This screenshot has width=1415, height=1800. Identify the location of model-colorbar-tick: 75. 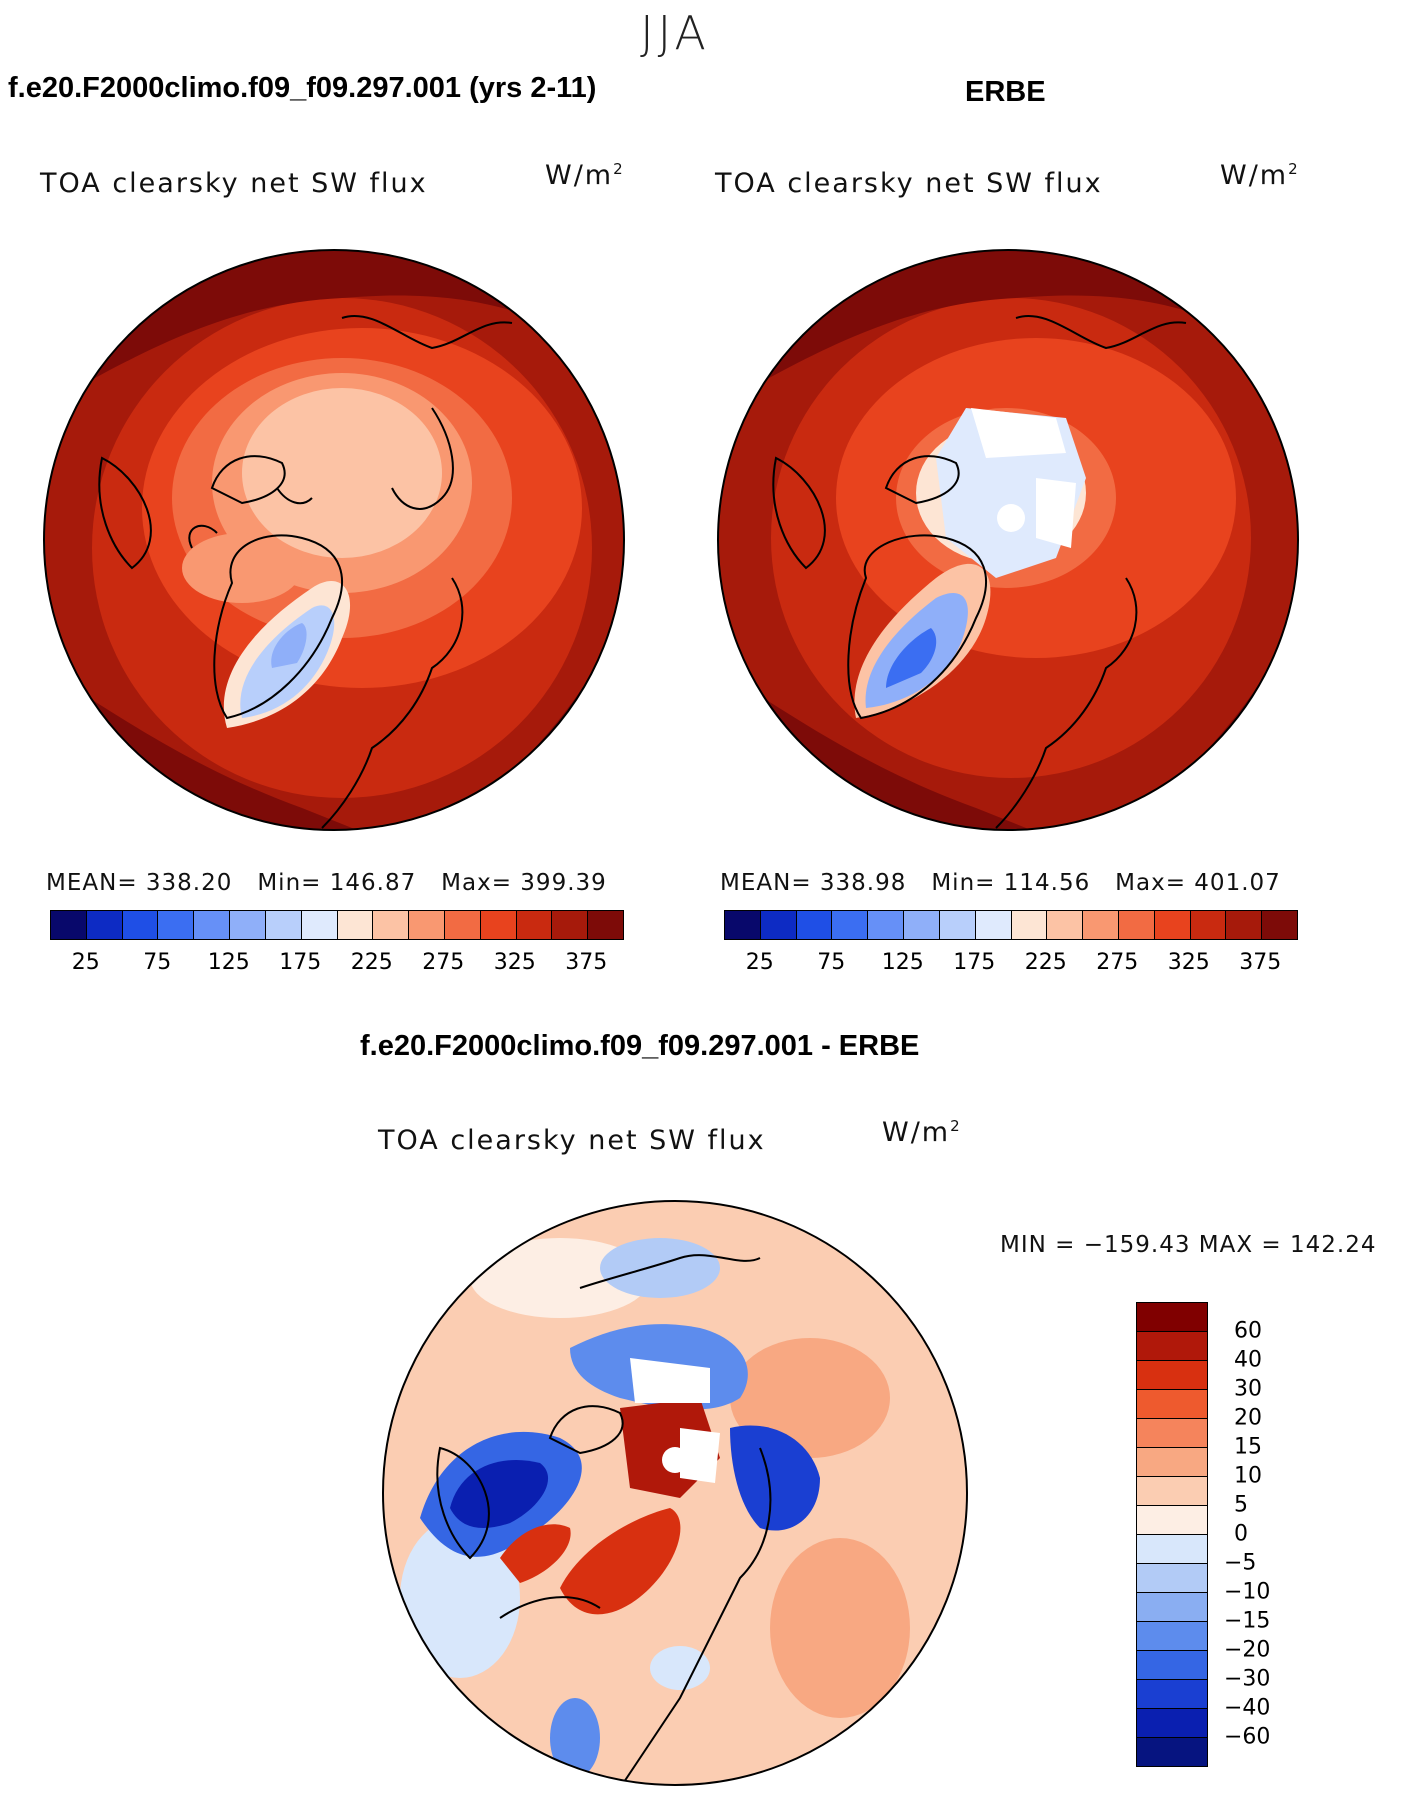
(157, 962).